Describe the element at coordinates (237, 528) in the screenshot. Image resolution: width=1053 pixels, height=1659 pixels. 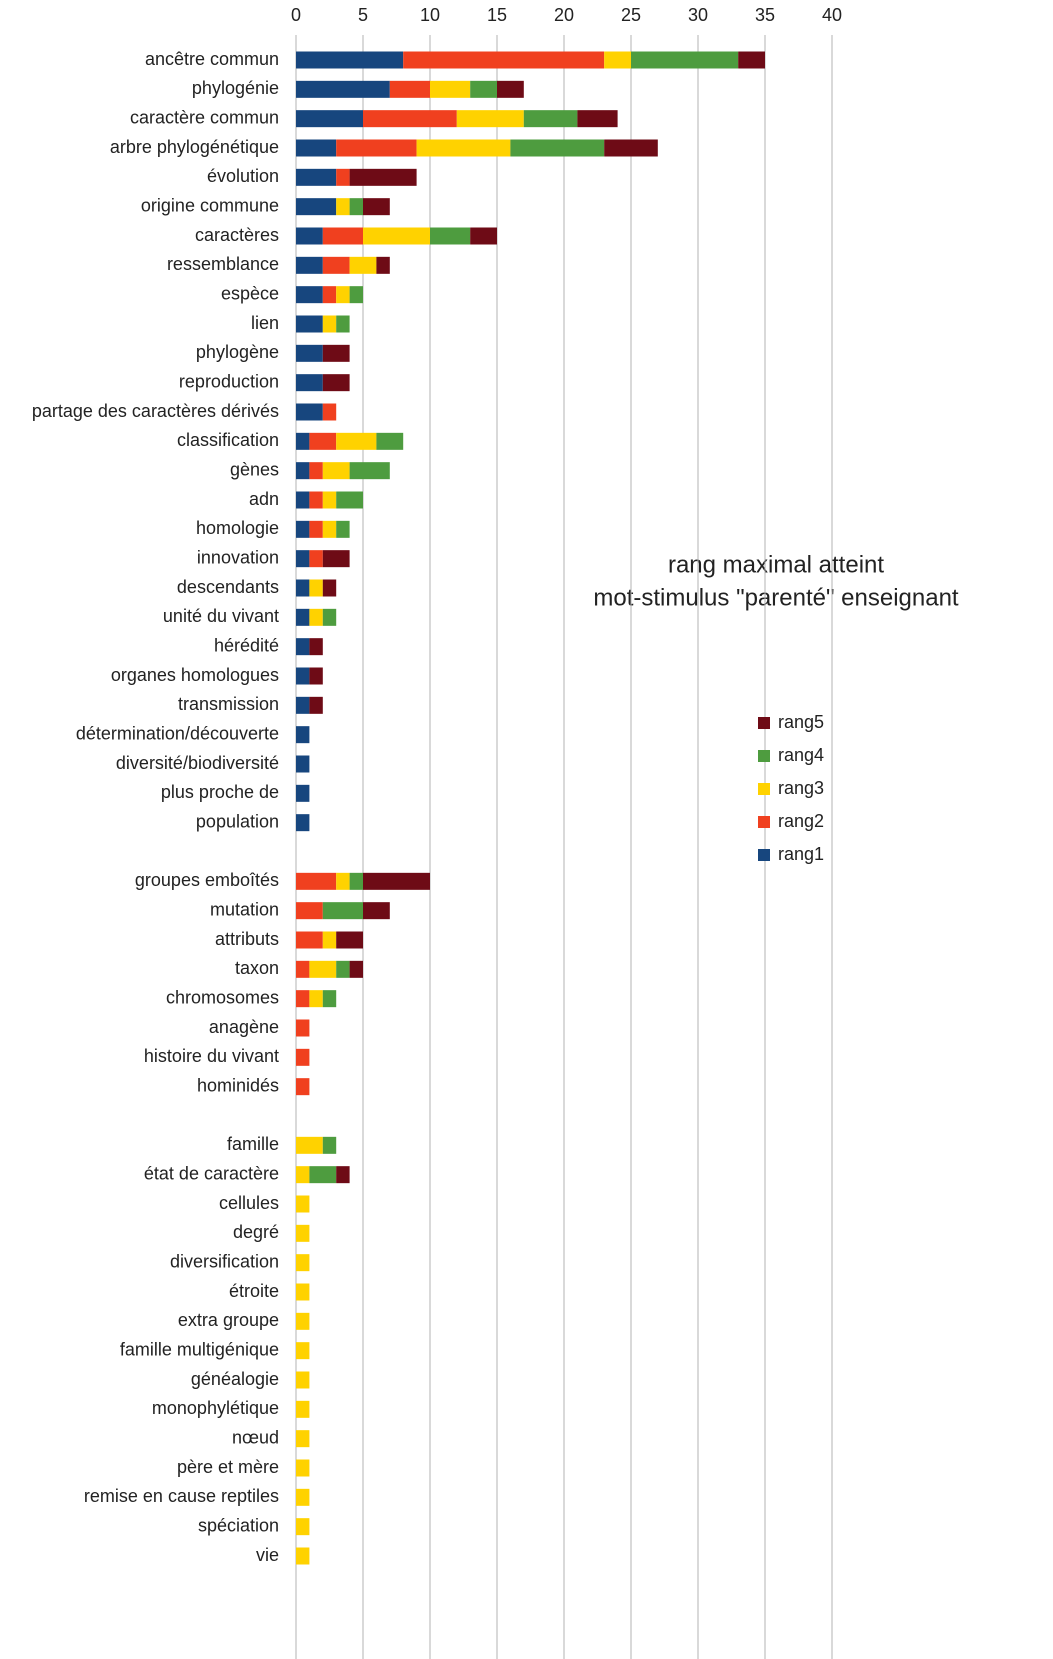
I see `y-tick-label: homologie` at that location.